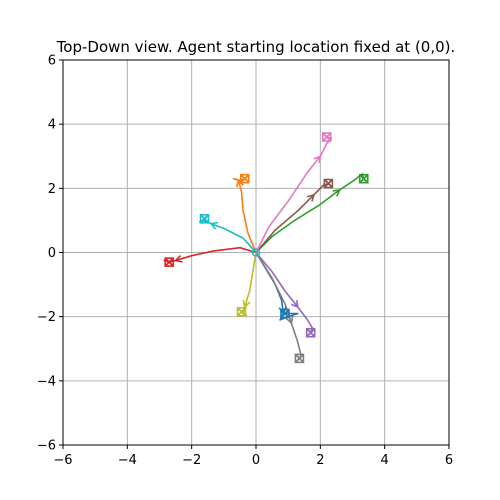 The height and width of the screenshot is (500, 500). What do you see at coordinates (52, 61) in the screenshot?
I see `y-tick-label: 6` at bounding box center [52, 61].